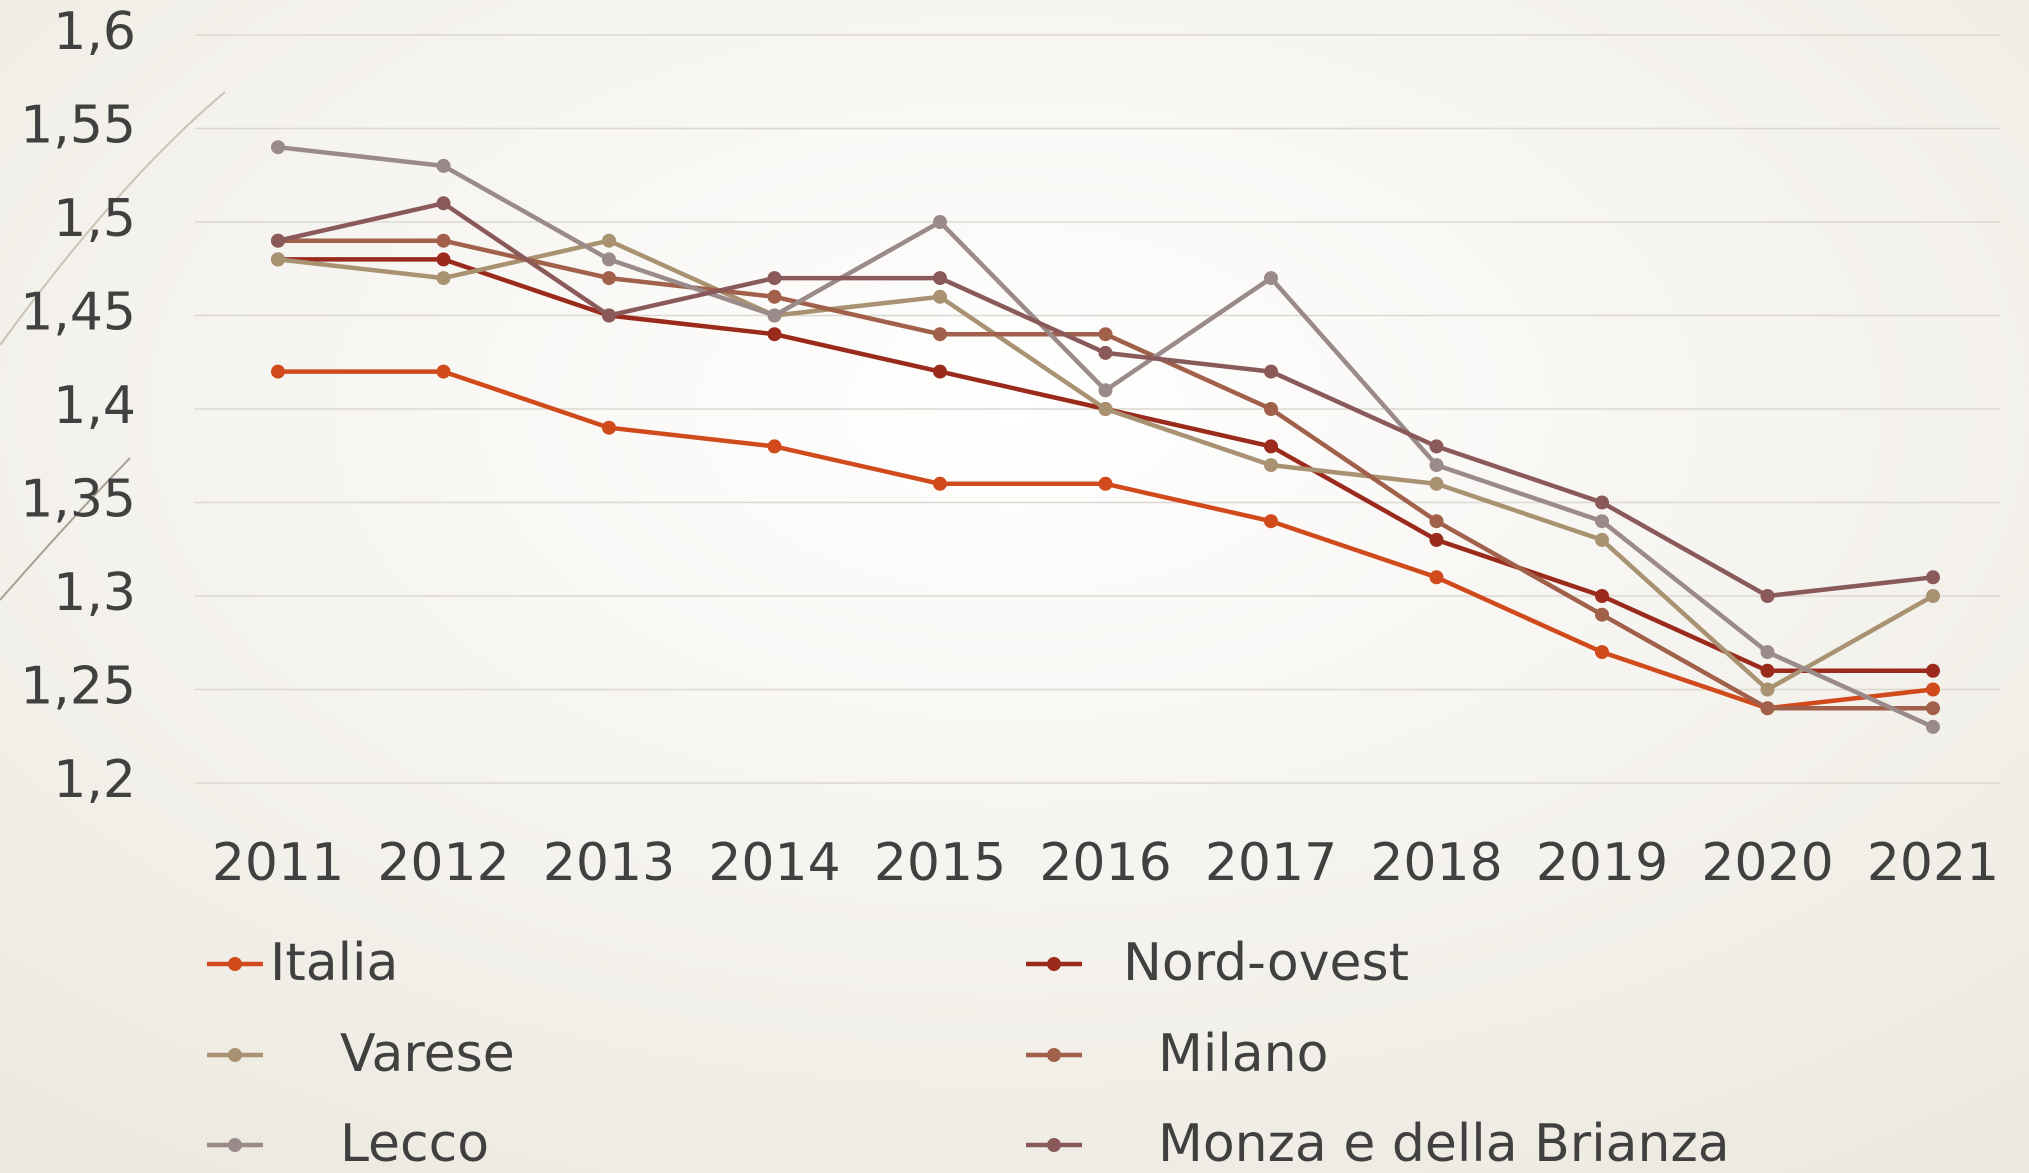 The image size is (2029, 1173). Describe the element at coordinates (414, 1143) in the screenshot. I see `legend-label: Lecco` at that location.